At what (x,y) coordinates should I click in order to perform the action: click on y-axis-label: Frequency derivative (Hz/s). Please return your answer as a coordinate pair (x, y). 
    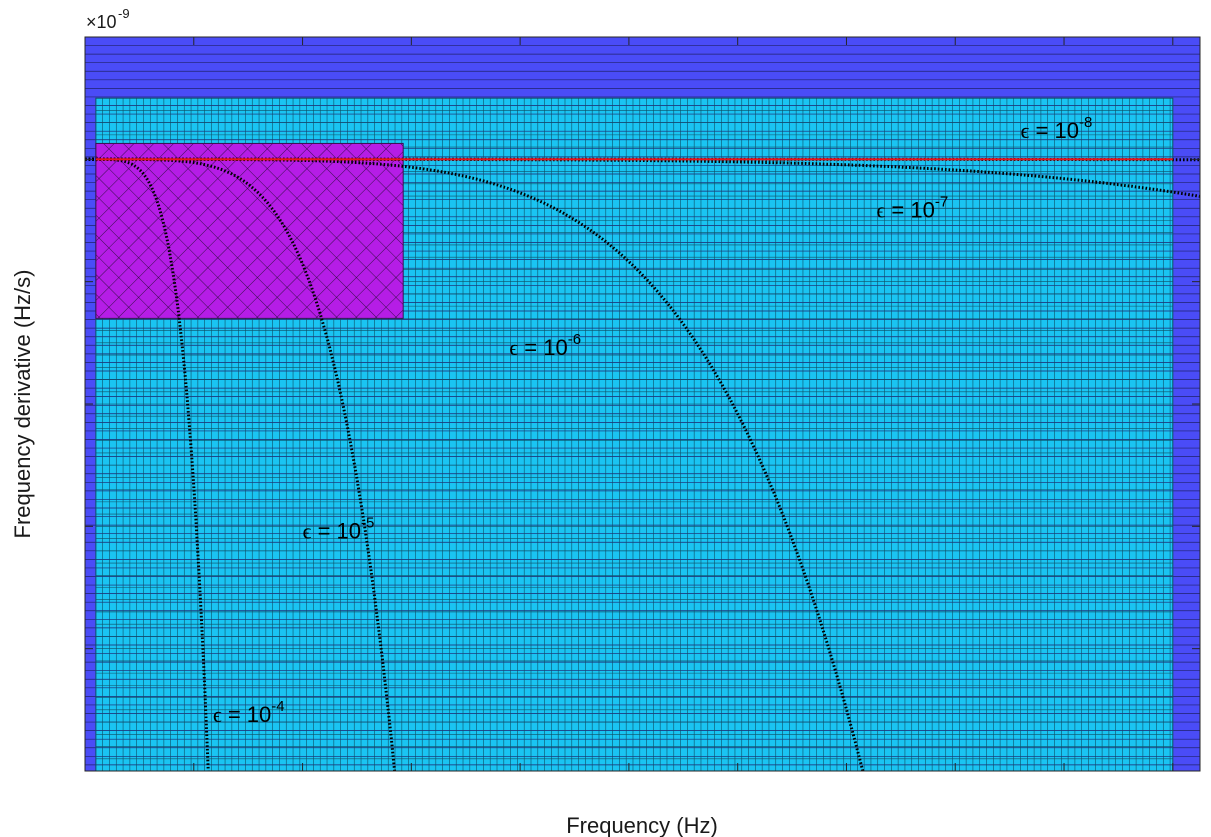
    Looking at the image, I should click on (22, 404).